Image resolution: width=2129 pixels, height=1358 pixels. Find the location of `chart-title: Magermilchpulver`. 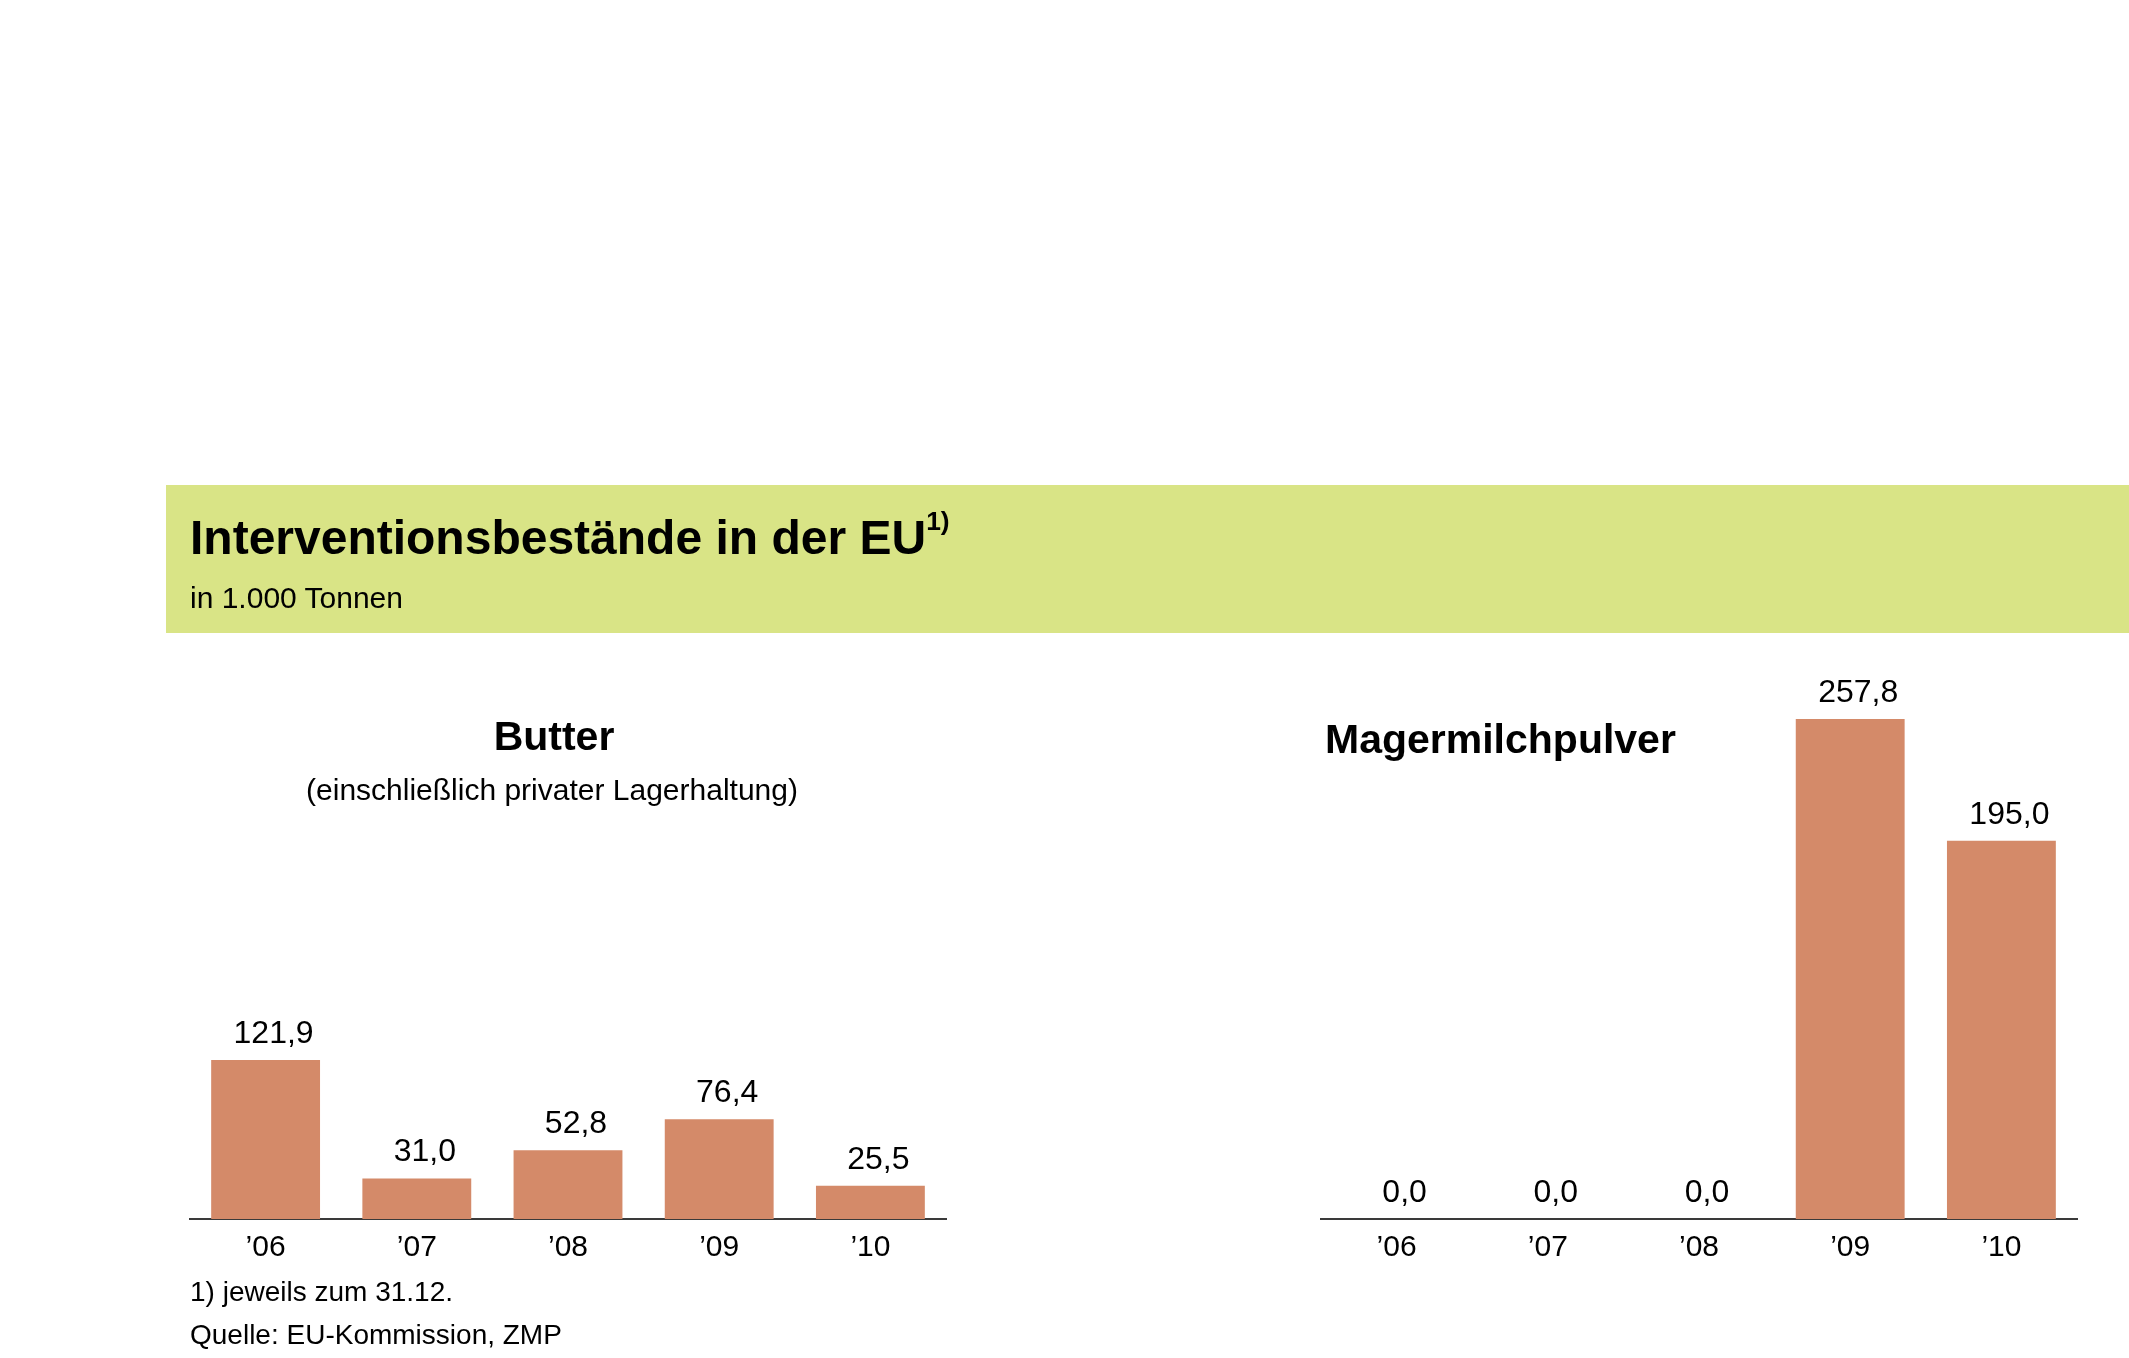

chart-title: Magermilchpulver is located at coordinates (1500, 740).